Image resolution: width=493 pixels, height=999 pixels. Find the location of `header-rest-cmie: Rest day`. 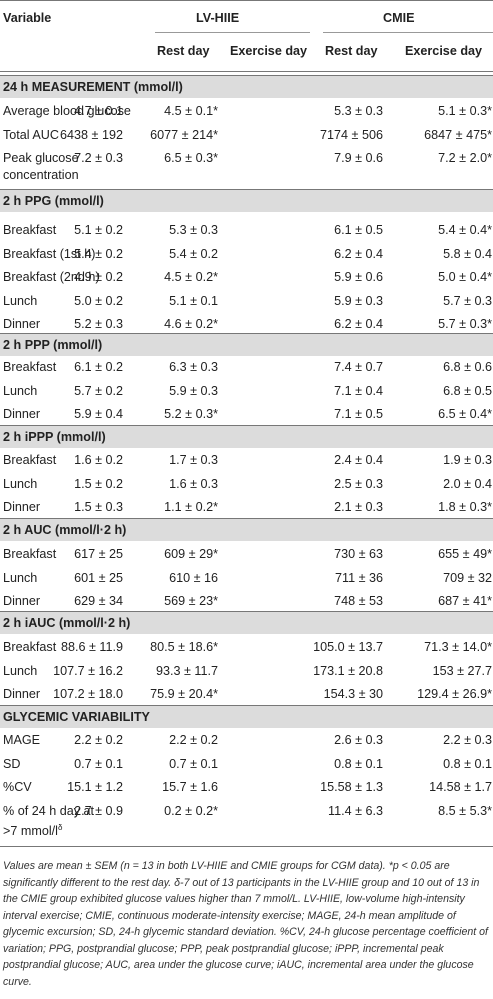

header-rest-cmie: Rest day is located at coordinates (351, 51).